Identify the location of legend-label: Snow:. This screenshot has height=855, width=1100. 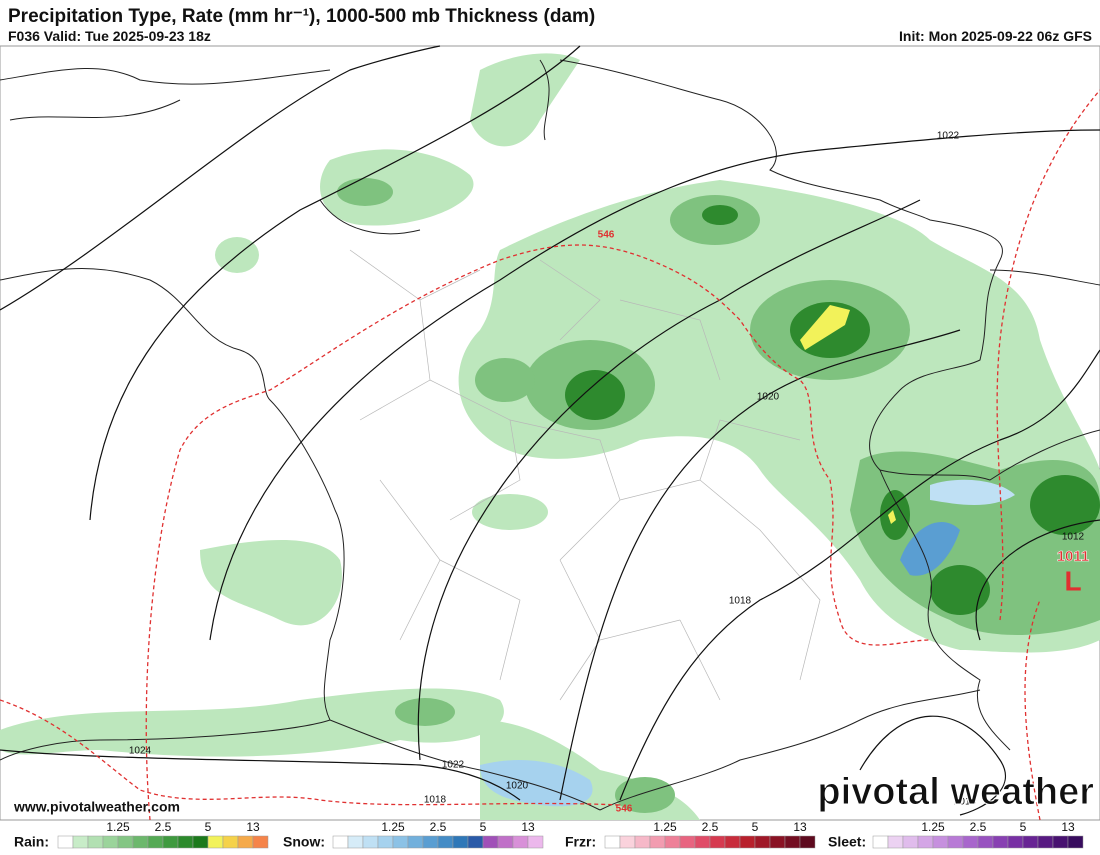
(304, 842).